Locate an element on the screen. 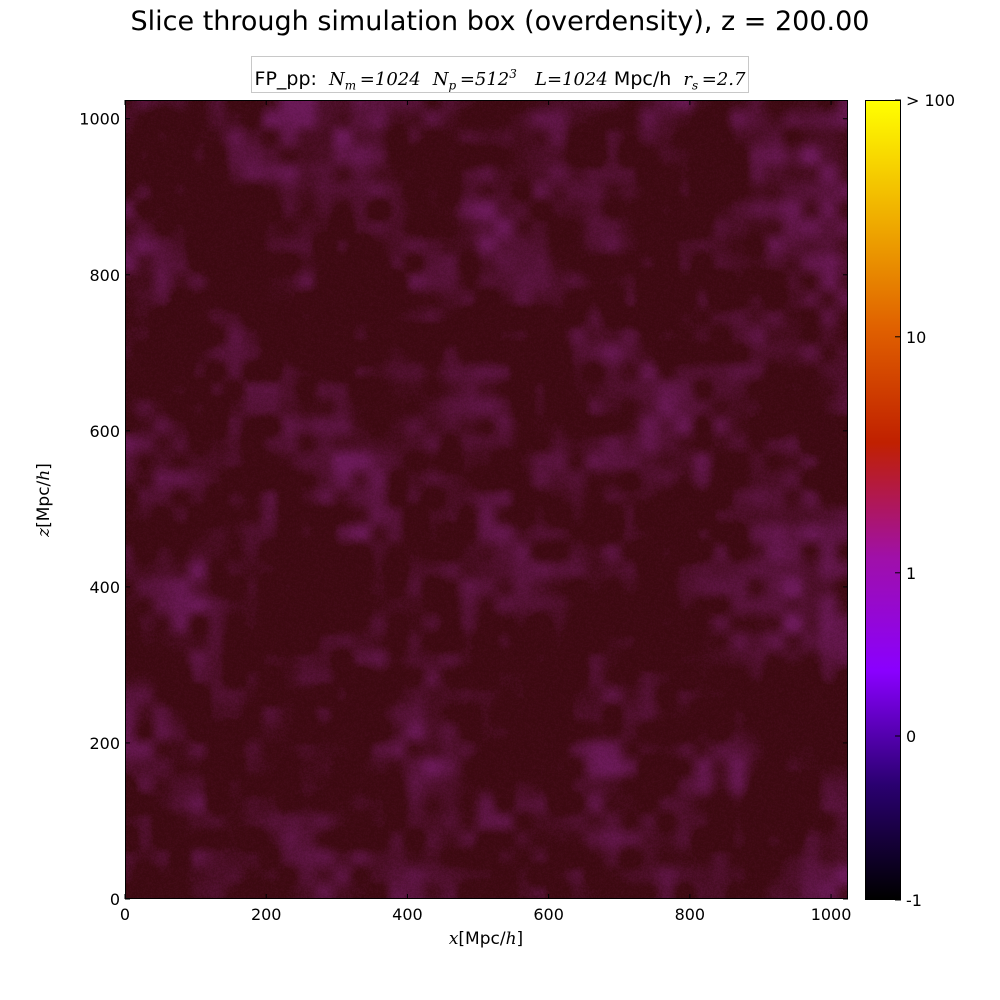 The height and width of the screenshot is (1000, 1000). colorbar-tick-label-3: 10 is located at coordinates (916, 337).